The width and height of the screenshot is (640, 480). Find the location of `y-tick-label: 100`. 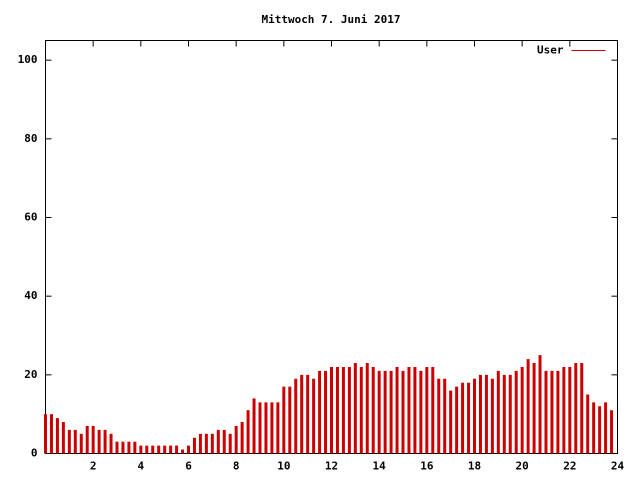

y-tick-label: 100 is located at coordinates (28, 59).